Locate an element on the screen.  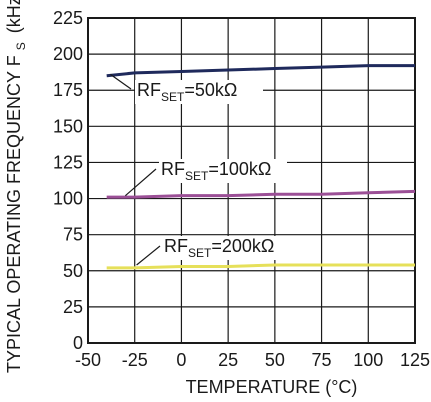
x-axis-label: TEMPERATURE (°C) is located at coordinates (272, 387).